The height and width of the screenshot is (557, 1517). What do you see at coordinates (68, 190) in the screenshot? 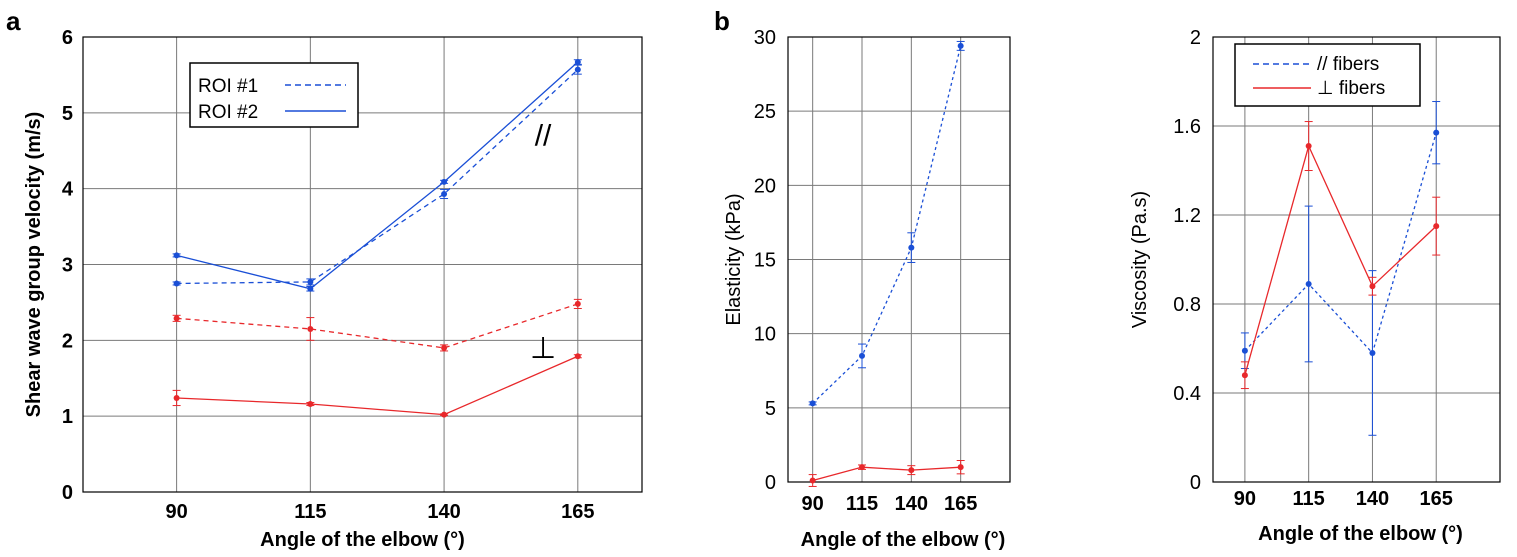
I see `y-tick-label: 4` at bounding box center [68, 190].